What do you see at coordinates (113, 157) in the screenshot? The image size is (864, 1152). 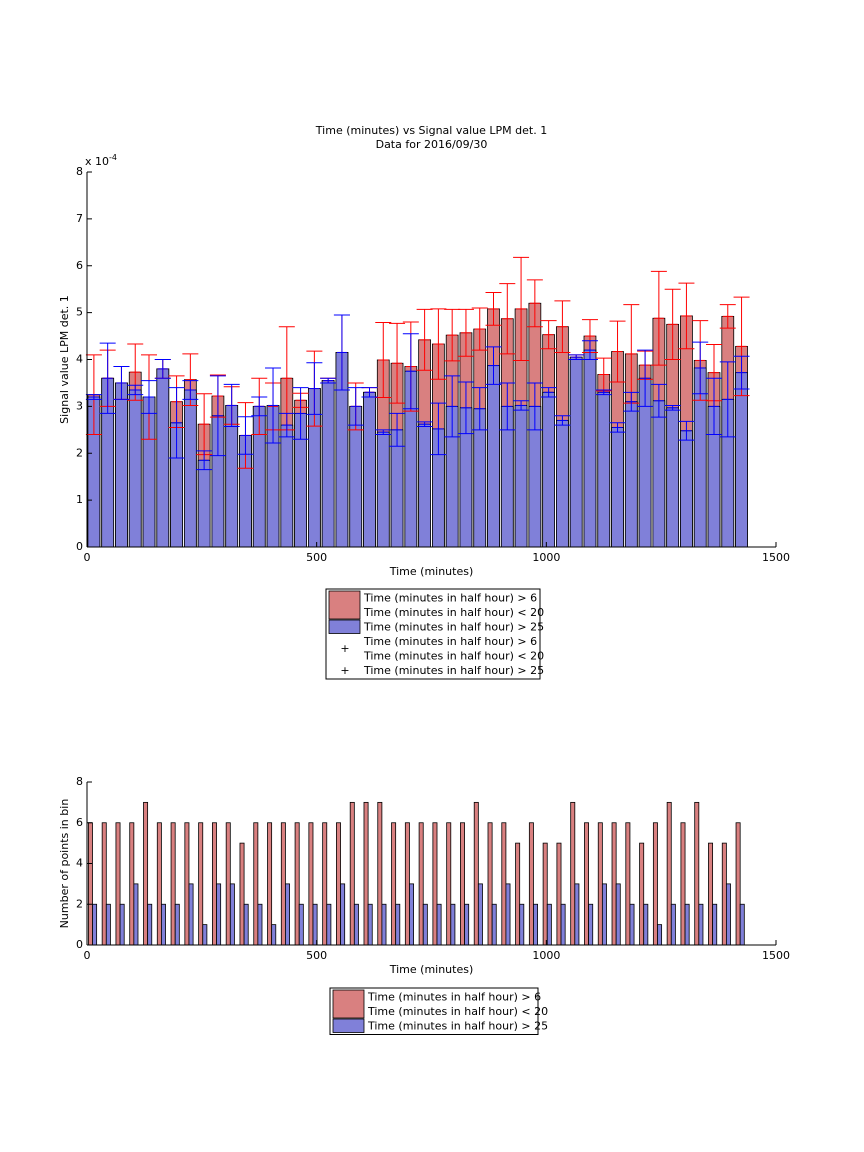 I see `y-multiplier-exponent: -4` at bounding box center [113, 157].